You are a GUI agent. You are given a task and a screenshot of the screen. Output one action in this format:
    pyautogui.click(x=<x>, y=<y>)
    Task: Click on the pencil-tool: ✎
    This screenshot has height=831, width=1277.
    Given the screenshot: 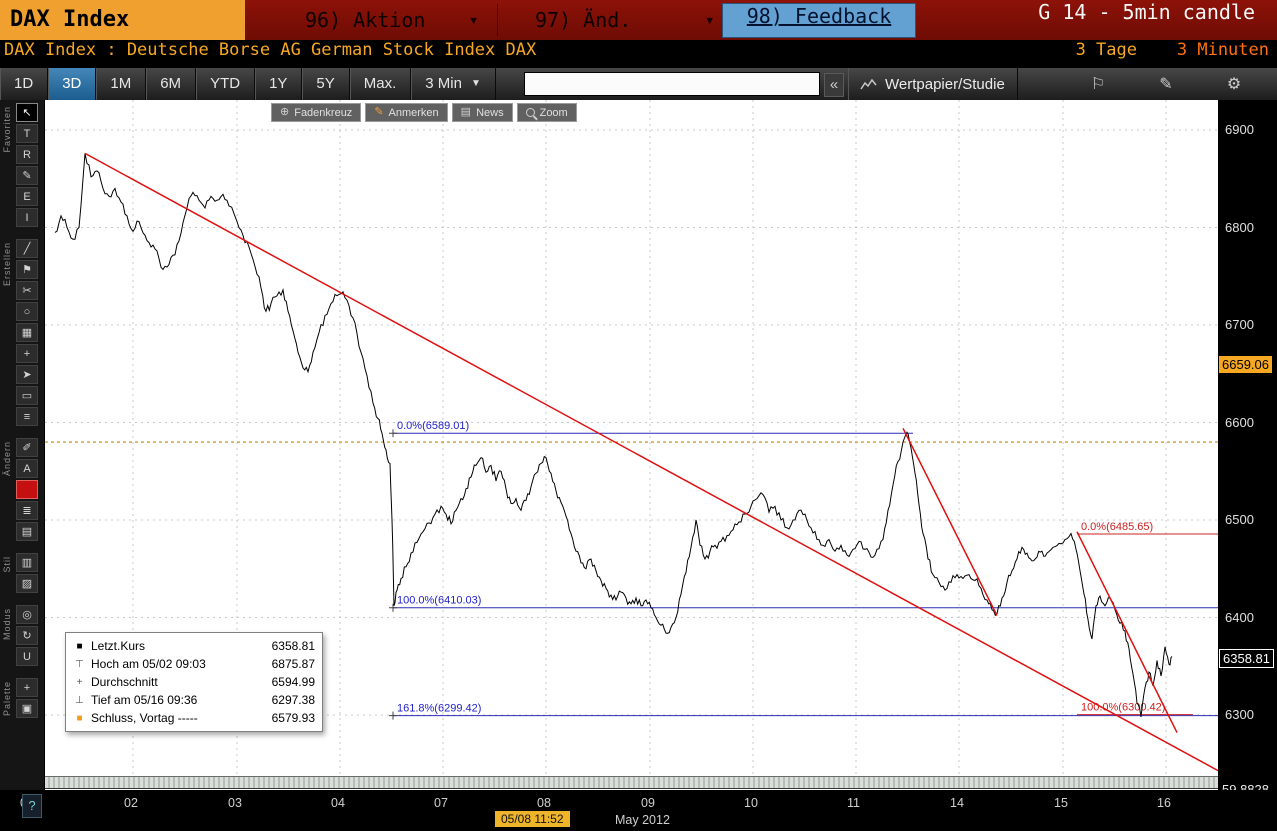 What is the action you would take?
    pyautogui.click(x=27, y=175)
    